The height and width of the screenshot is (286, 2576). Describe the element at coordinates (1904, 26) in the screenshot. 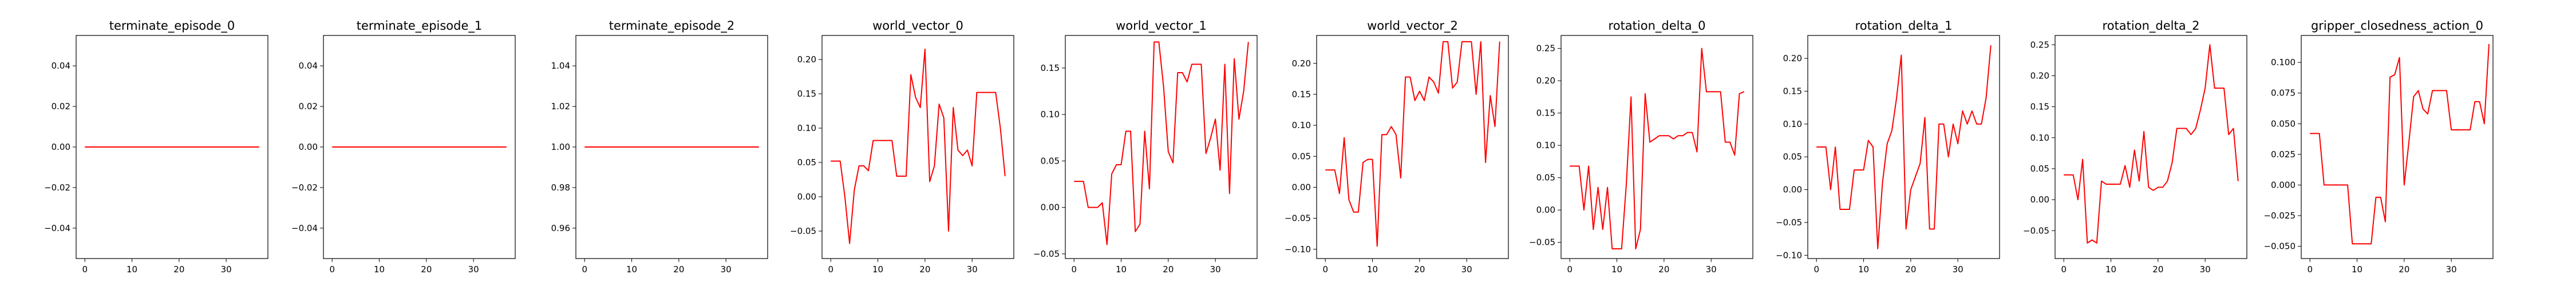

I see `chart-title: rotation_delta_1` at that location.